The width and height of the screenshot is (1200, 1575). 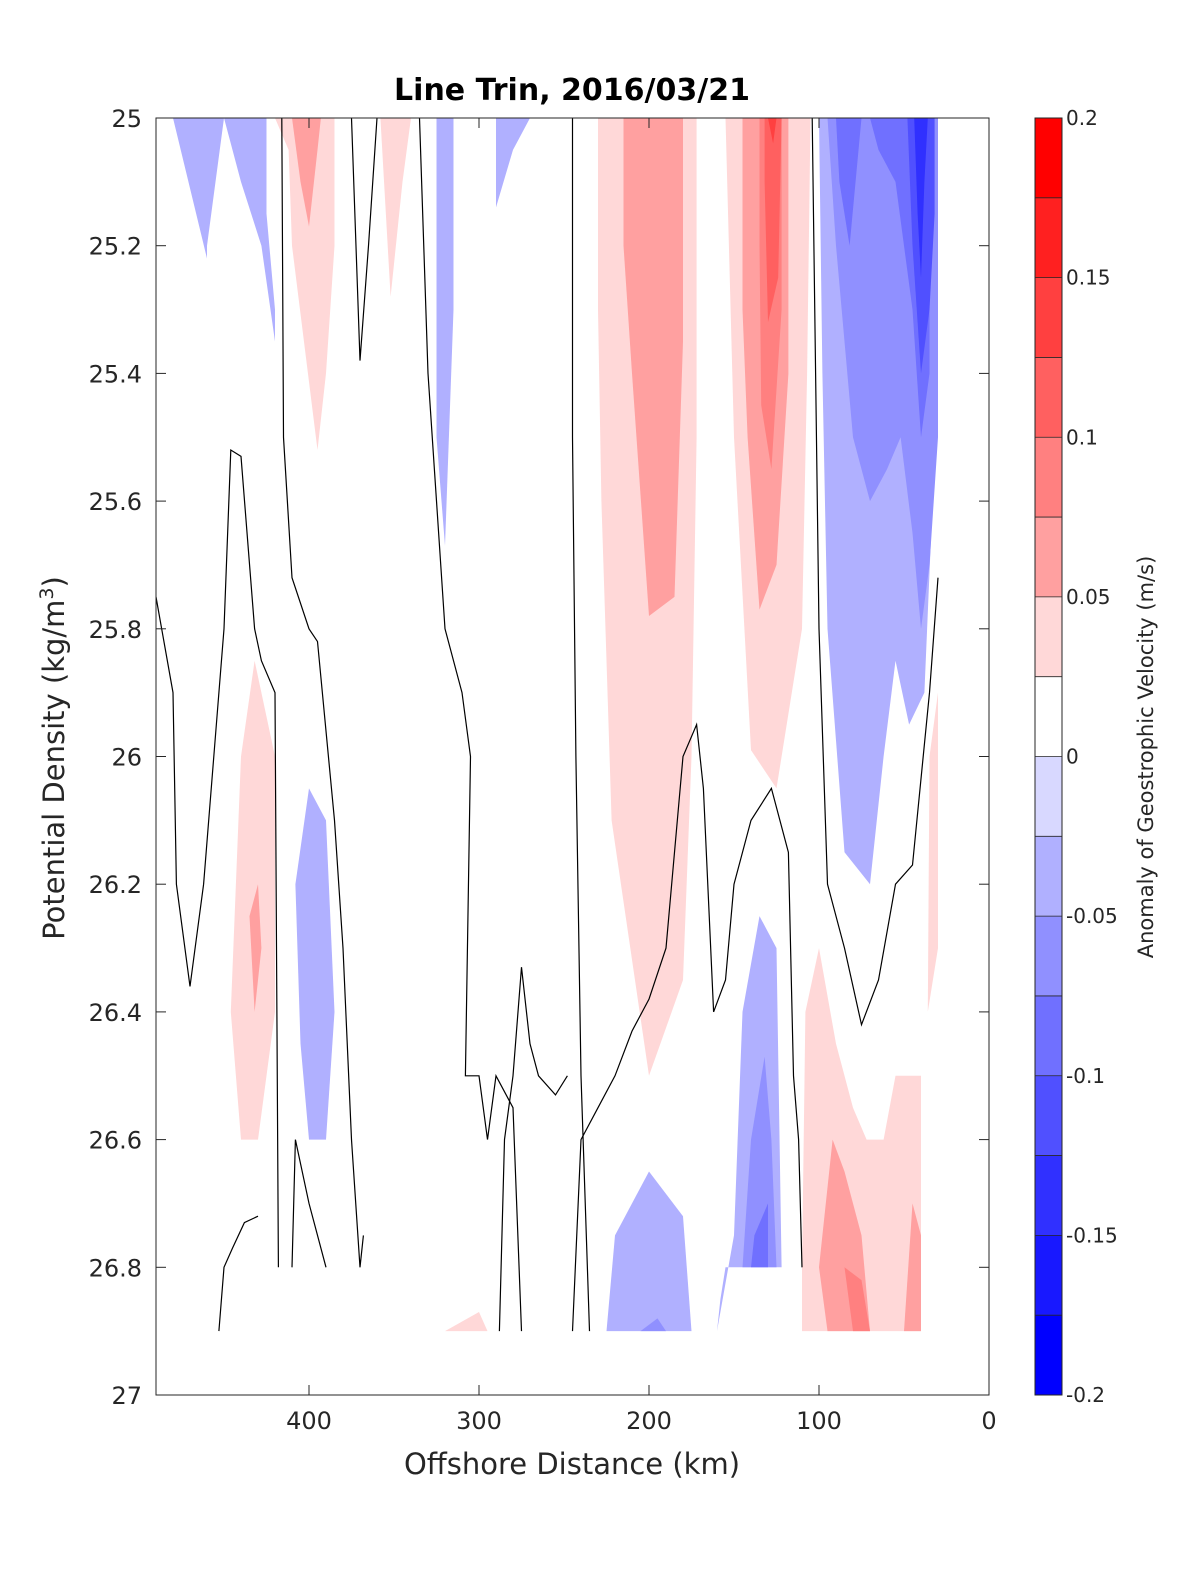 What do you see at coordinates (115, 247) in the screenshot?
I see `y-tick-label: 25.2` at bounding box center [115, 247].